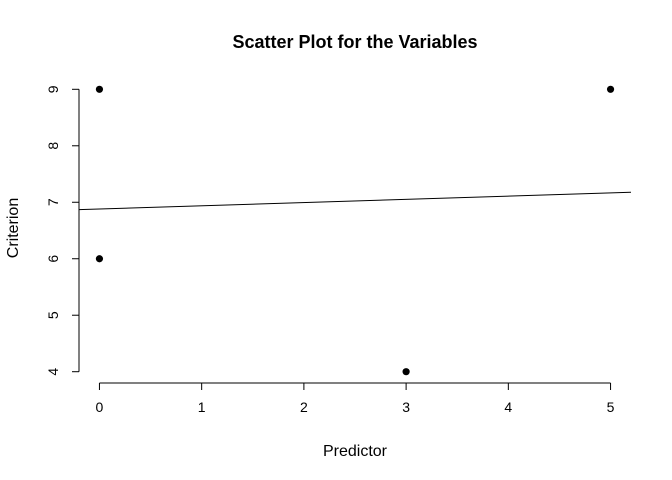  Describe the element at coordinates (355, 398) in the screenshot. I see `x-axis: 0 1 2 3 4 5` at that location.